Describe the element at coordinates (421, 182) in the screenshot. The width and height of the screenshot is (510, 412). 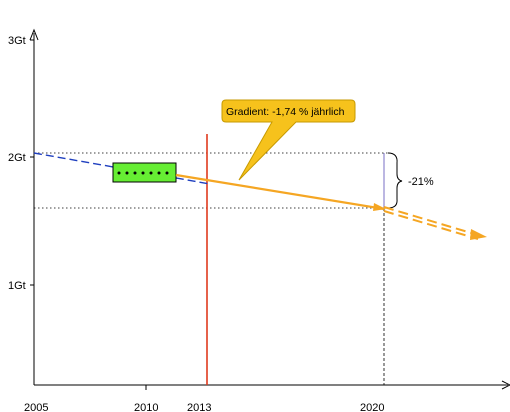
I see `reduction-label: -21%` at that location.